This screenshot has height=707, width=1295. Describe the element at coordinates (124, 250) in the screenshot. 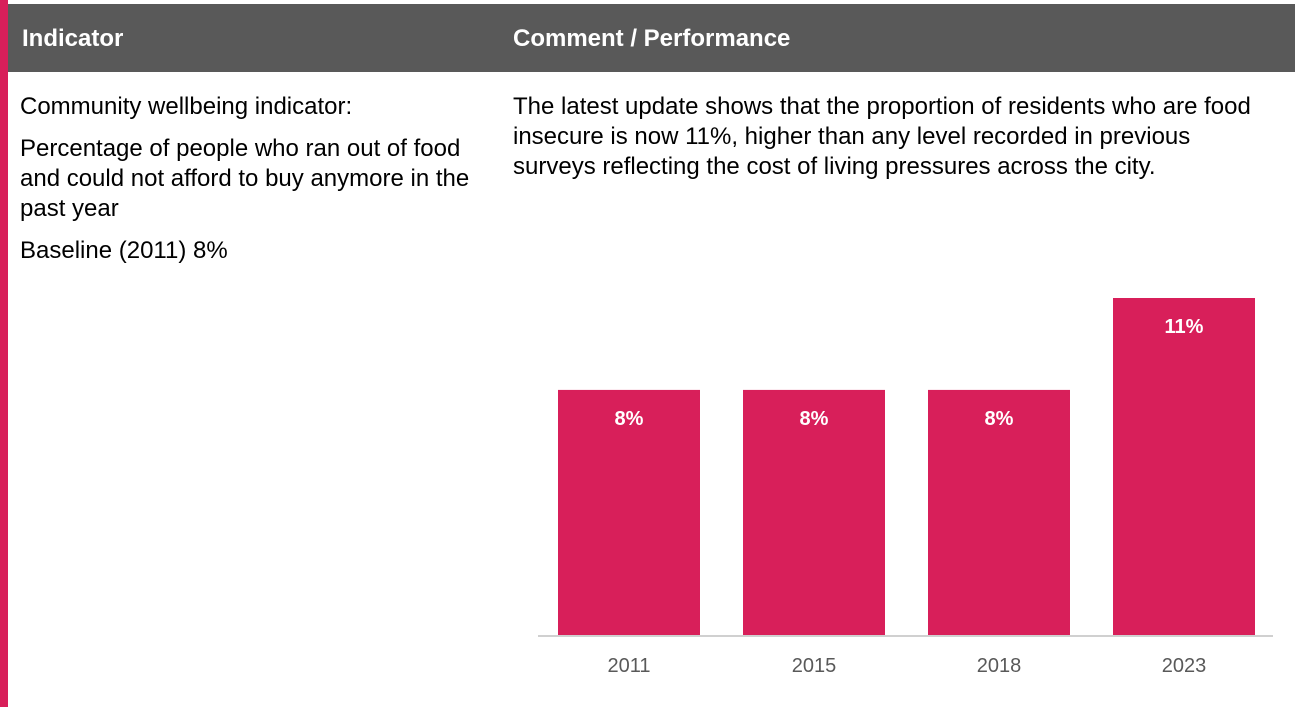

I see `indicator-baseline: Baseline (2011) 8%` at that location.